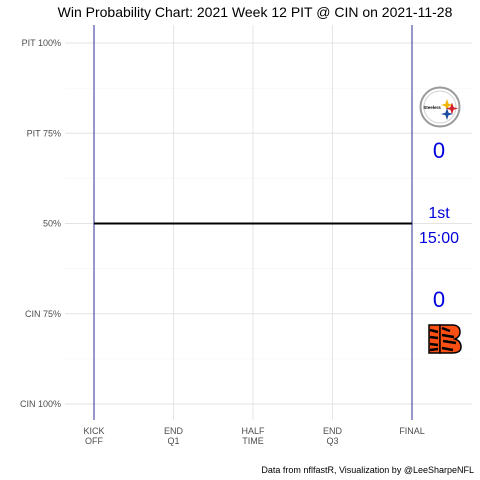  Describe the element at coordinates (412, 431) in the screenshot. I see `x-tick-label: FINAL` at that location.